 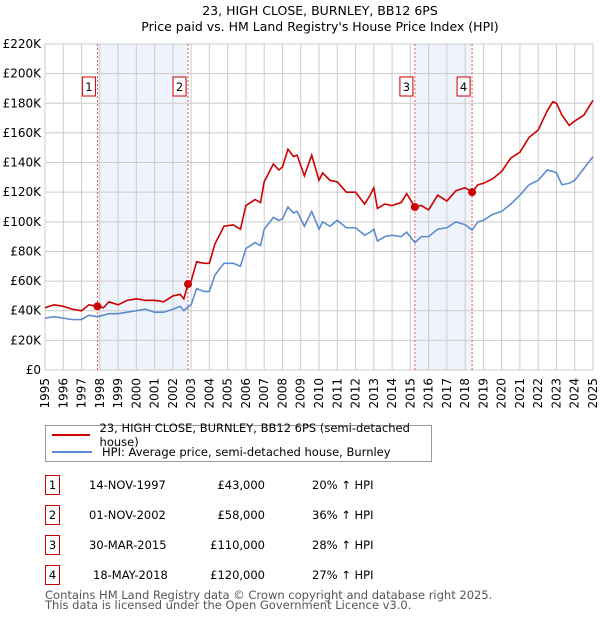 What do you see at coordinates (52, 485) in the screenshot?
I see `sale-number: 1` at bounding box center [52, 485].